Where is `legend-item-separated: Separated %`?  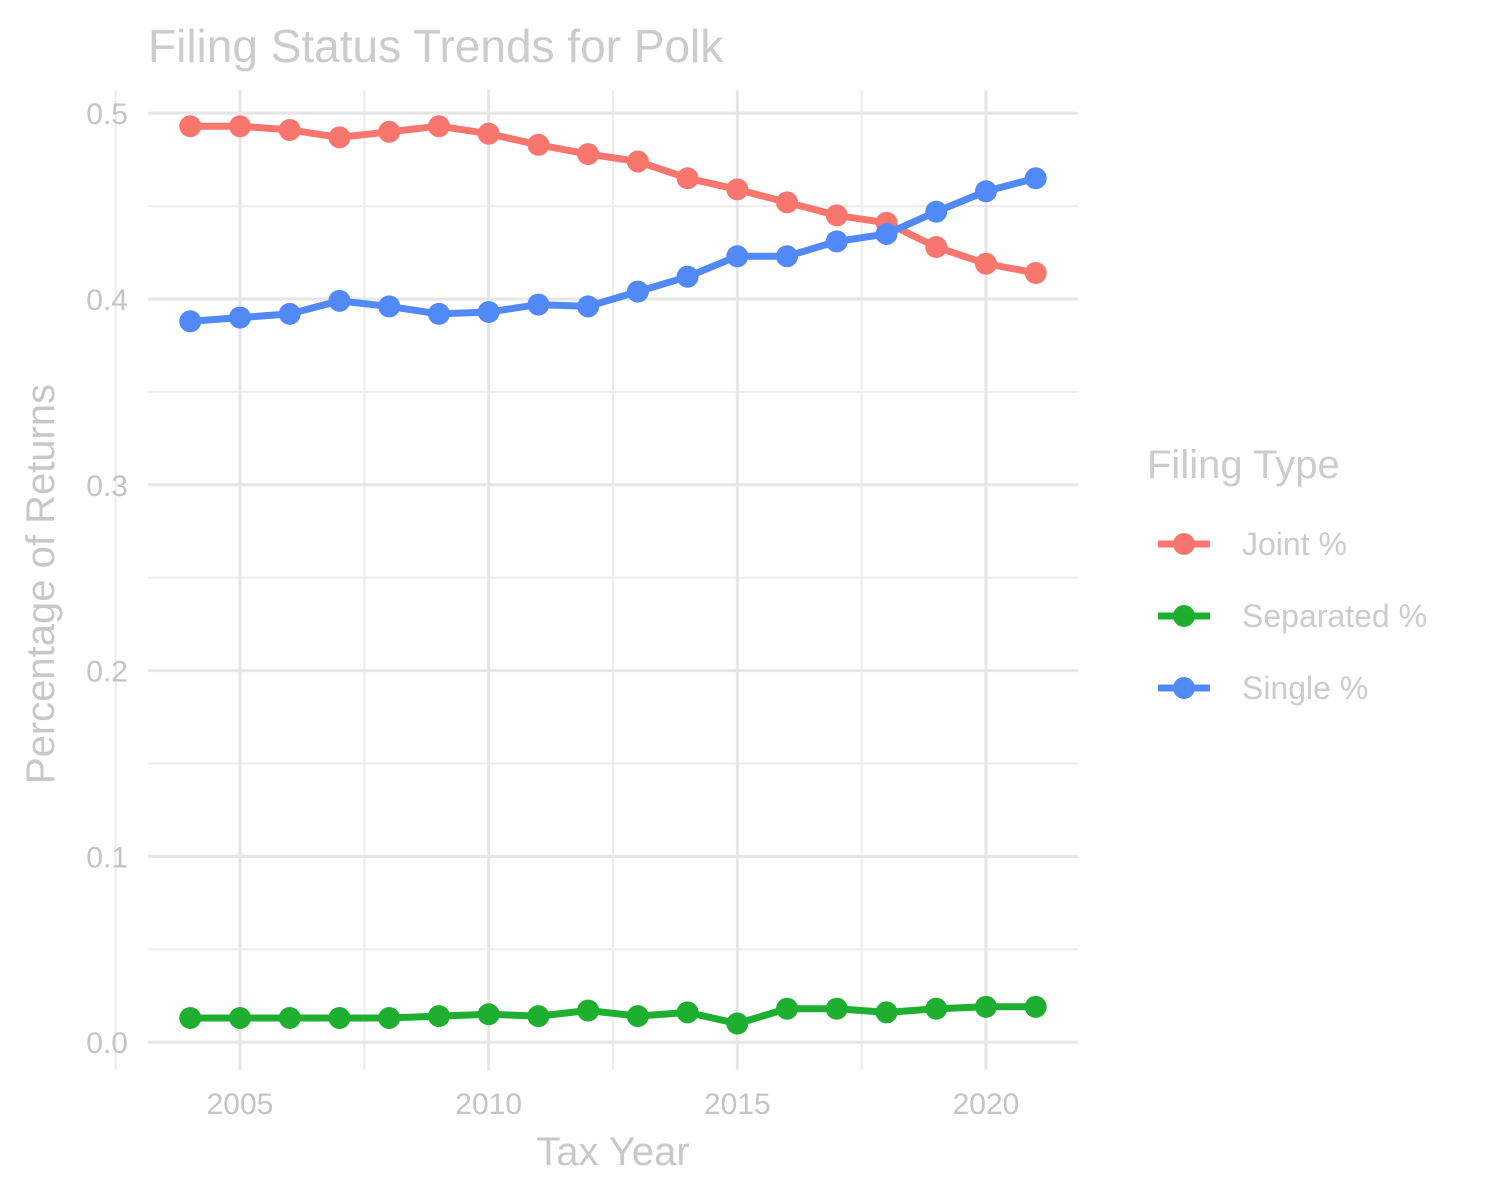
legend-item-separated: Separated % is located at coordinates (1292, 616).